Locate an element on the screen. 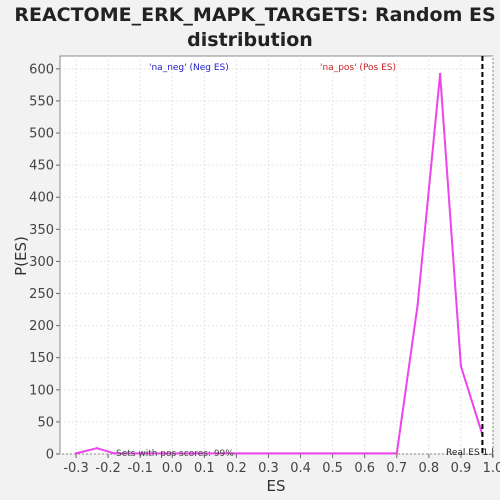  x-tick-label: -0.1 is located at coordinates (139, 468).